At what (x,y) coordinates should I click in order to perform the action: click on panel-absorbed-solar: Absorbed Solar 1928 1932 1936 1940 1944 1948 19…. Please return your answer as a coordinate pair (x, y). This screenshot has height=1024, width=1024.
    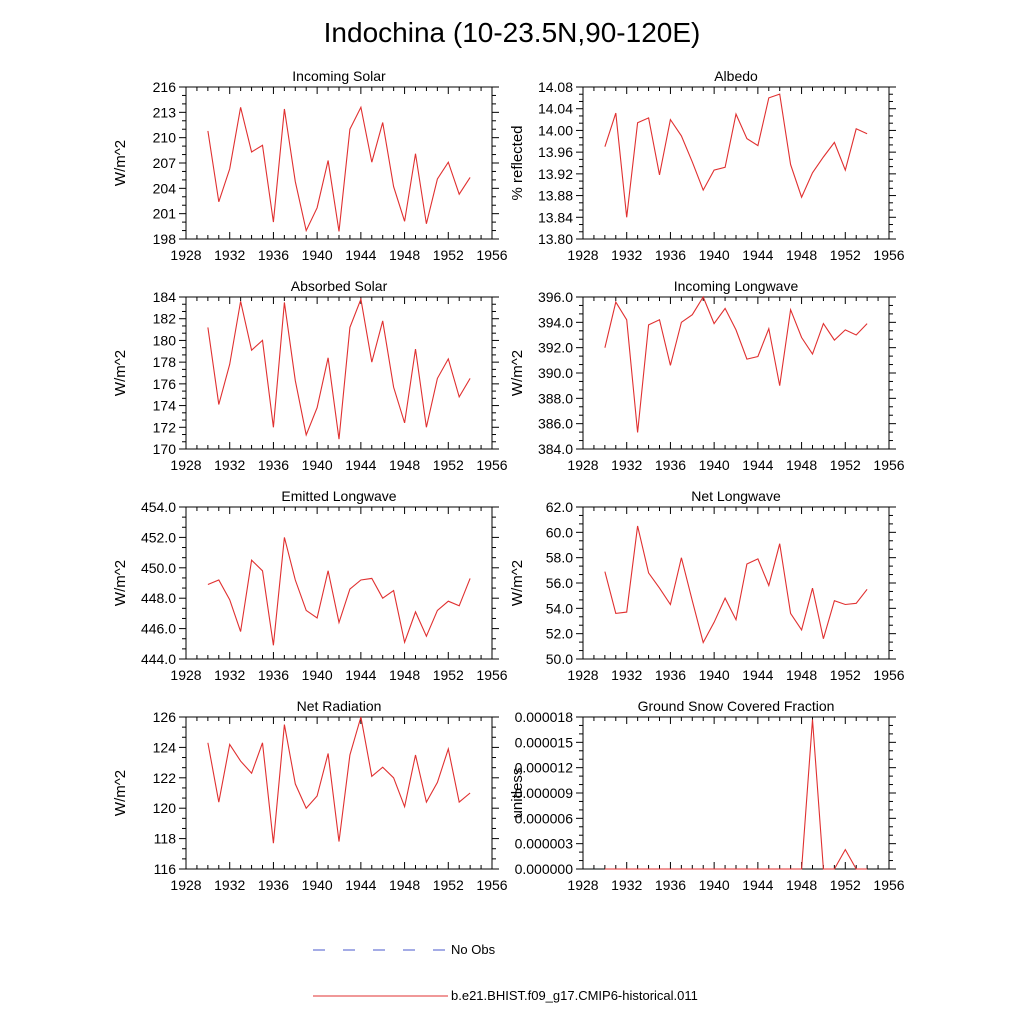
    Looking at the image, I should click on (310, 375).